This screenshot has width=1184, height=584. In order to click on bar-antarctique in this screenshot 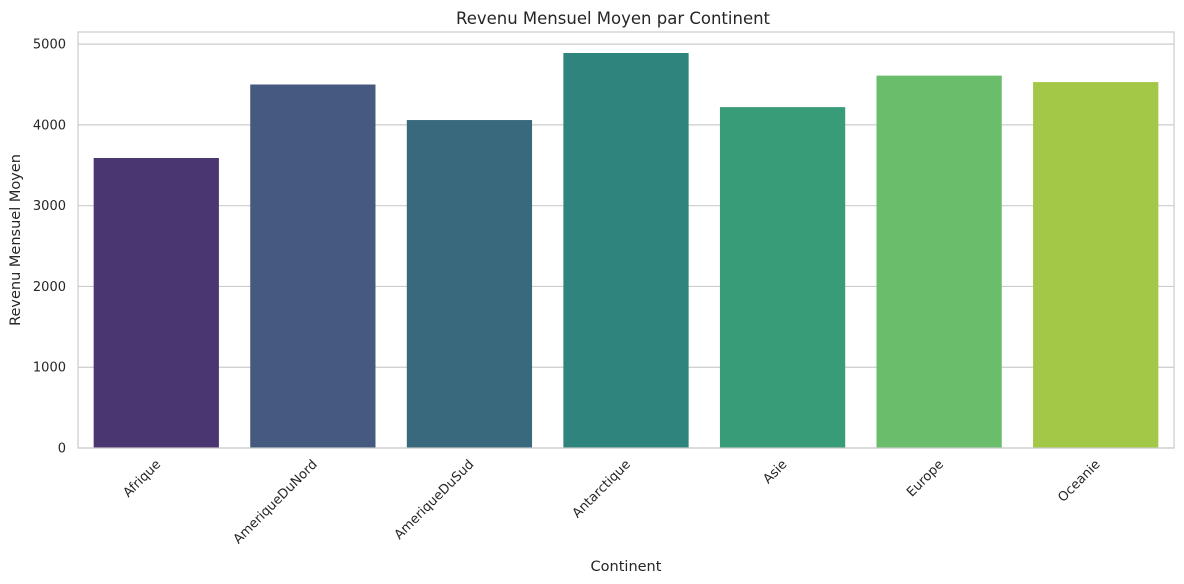, I will do `click(626, 250)`.